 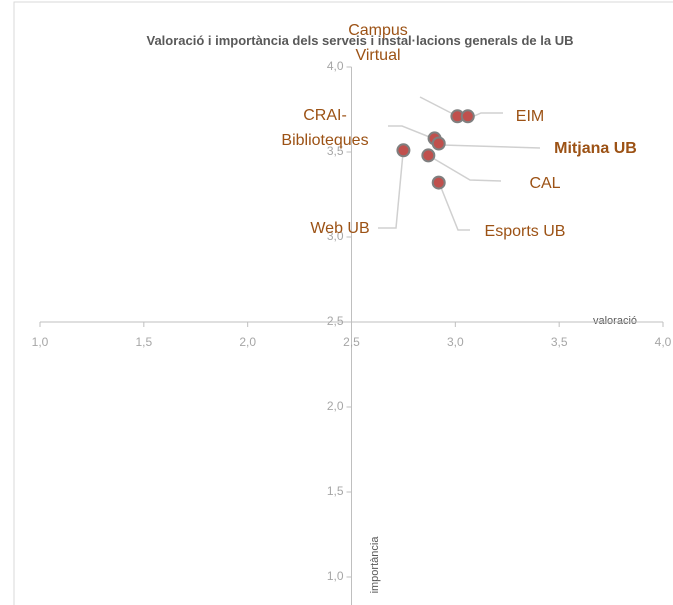 What do you see at coordinates (335, 151) in the screenshot?
I see `y-tick-label: 3,5` at bounding box center [335, 151].